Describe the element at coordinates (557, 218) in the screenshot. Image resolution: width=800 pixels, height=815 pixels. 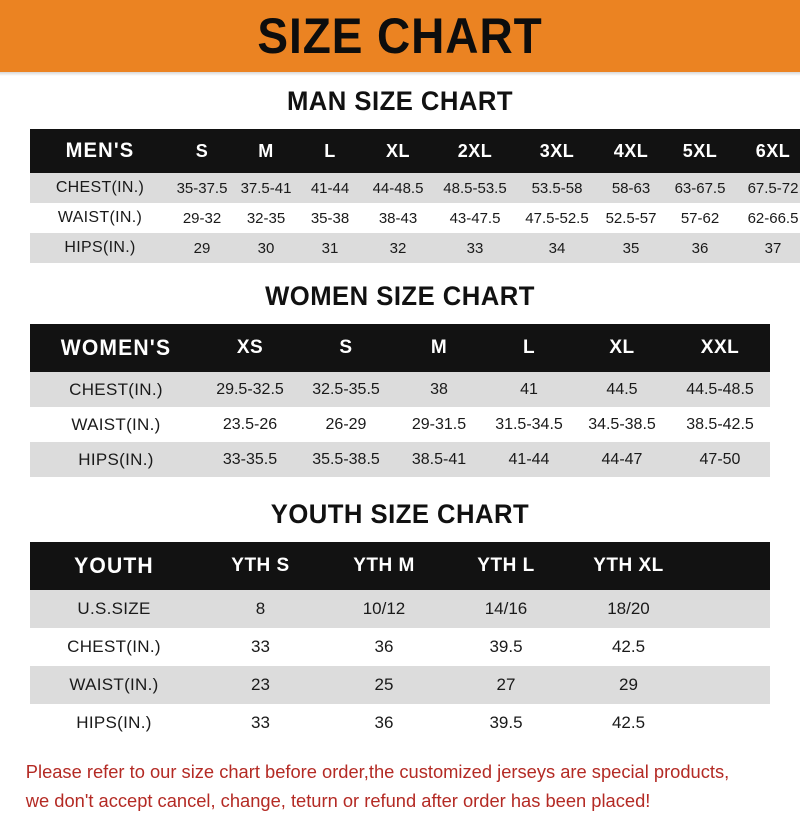
I see `man-waist-3xl: 47.5-52.5` at that location.